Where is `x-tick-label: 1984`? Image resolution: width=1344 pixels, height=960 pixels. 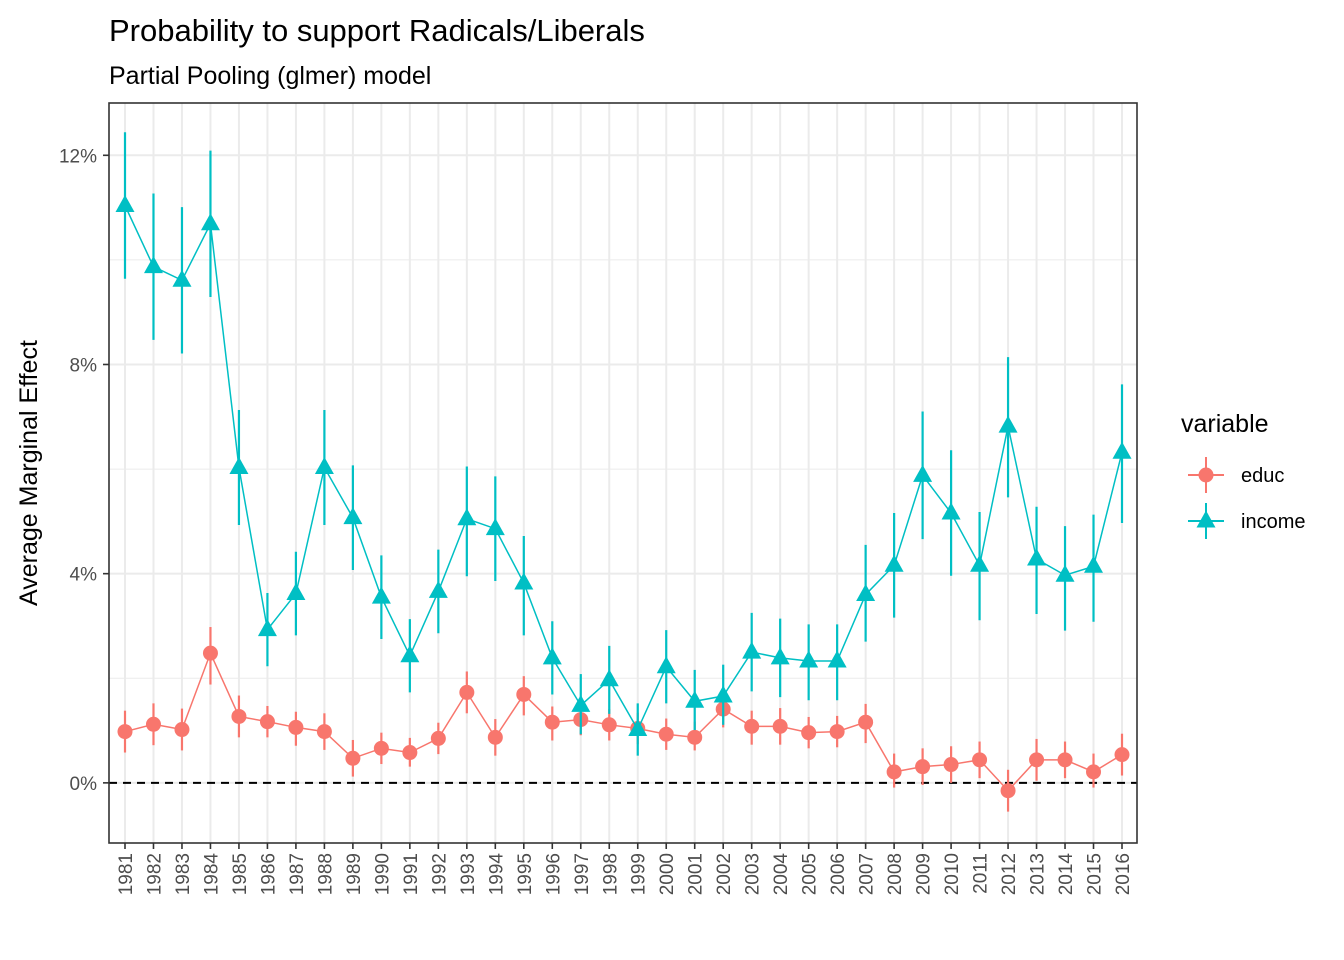 x-tick-label: 1984 is located at coordinates (211, 874).